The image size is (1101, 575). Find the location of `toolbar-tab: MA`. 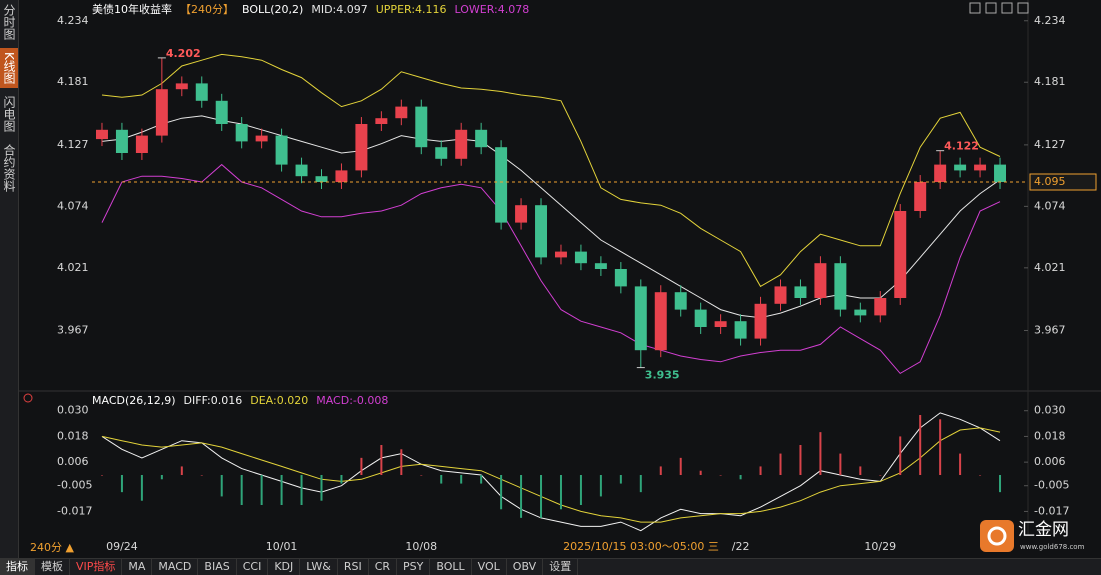

toolbar-tab: MA is located at coordinates (137, 567).